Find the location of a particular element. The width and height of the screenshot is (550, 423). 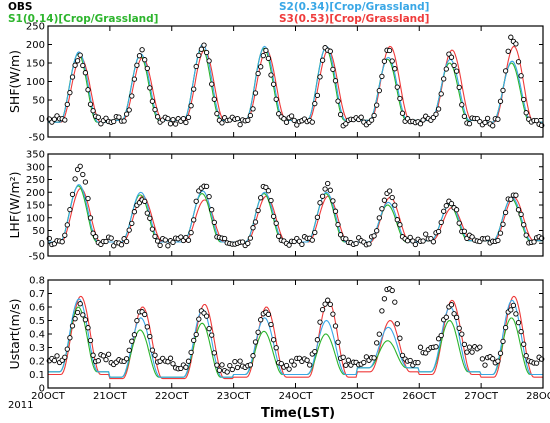

y-axis-label: Ustart(m/s) is located at coordinates (14, 334).